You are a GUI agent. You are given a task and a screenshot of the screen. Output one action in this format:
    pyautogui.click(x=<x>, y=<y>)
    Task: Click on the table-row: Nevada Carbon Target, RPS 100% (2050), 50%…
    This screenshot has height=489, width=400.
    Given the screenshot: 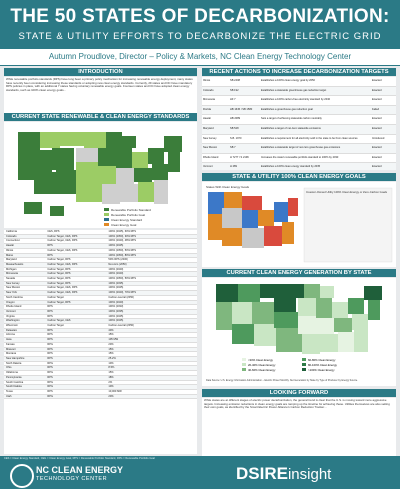 What is the action you would take?
    pyautogui.click(x=100, y=279)
    